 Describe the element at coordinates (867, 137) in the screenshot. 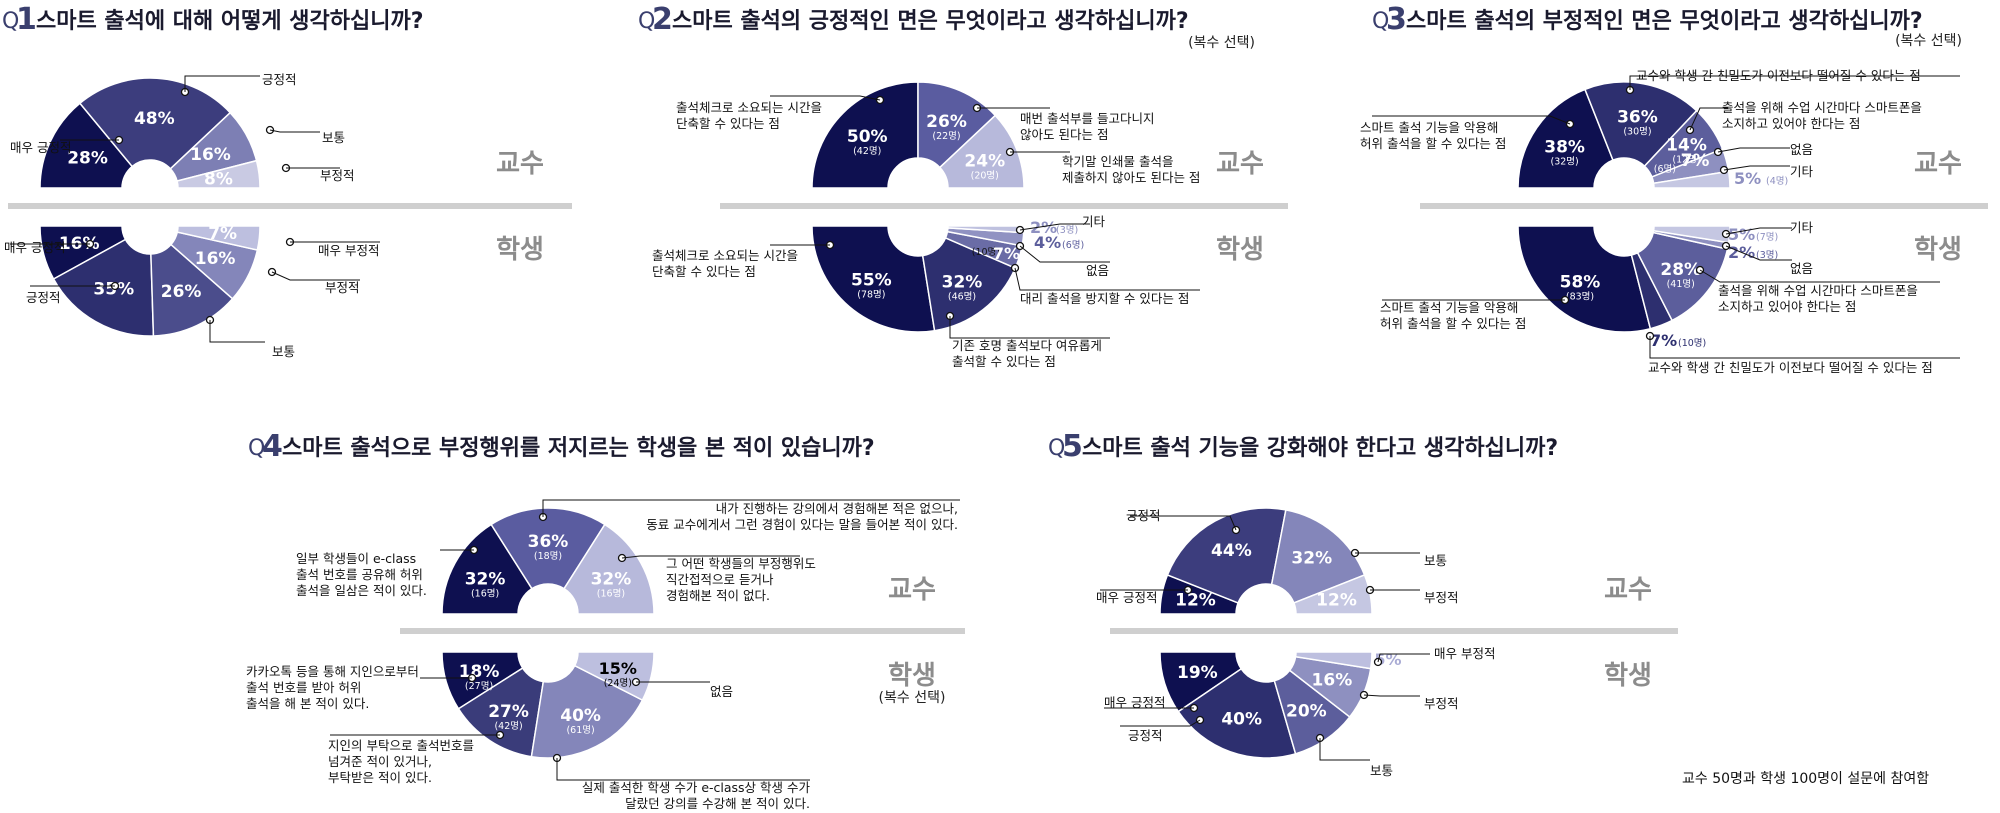

I see `data-label-pct: 50%` at that location.